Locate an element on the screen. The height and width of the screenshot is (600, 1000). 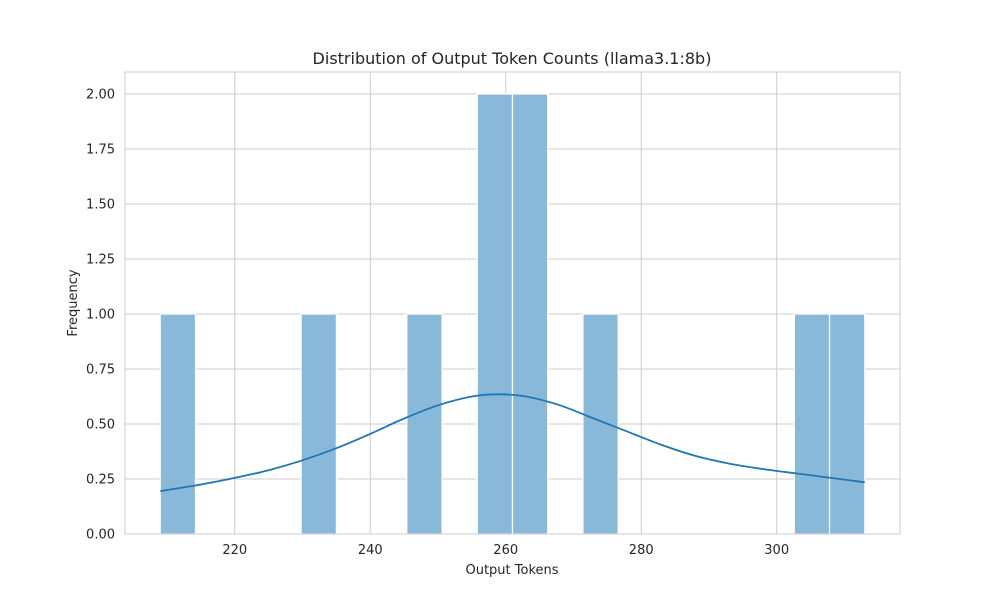
kde-layer is located at coordinates (512, 442).